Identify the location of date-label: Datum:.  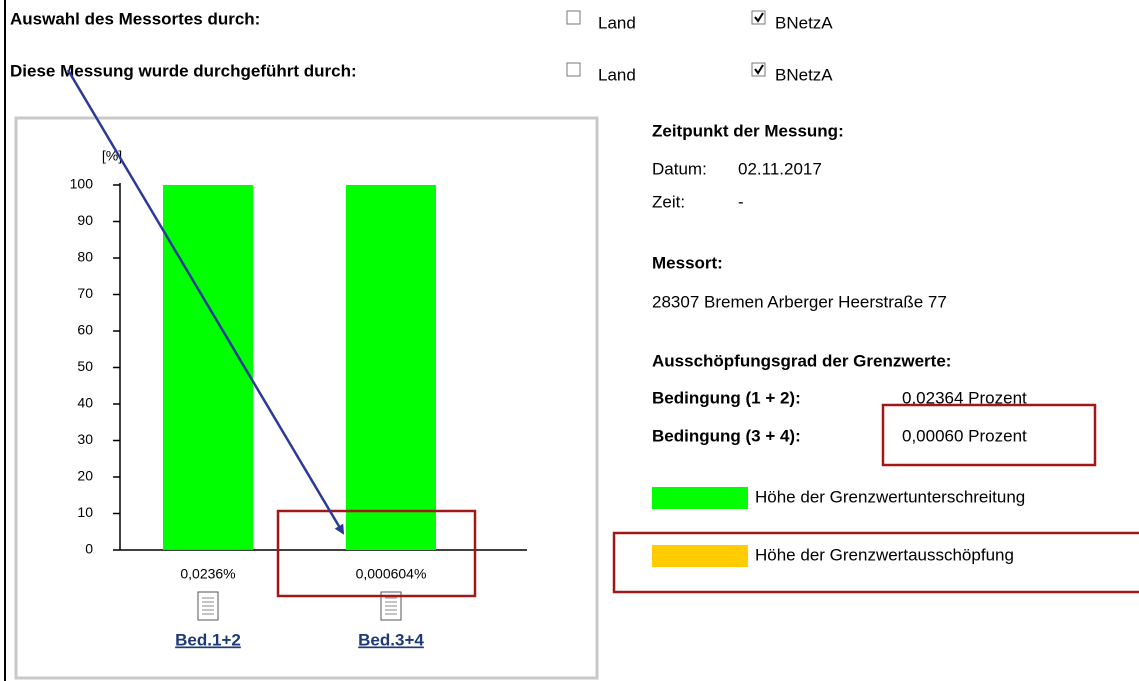
(679, 168).